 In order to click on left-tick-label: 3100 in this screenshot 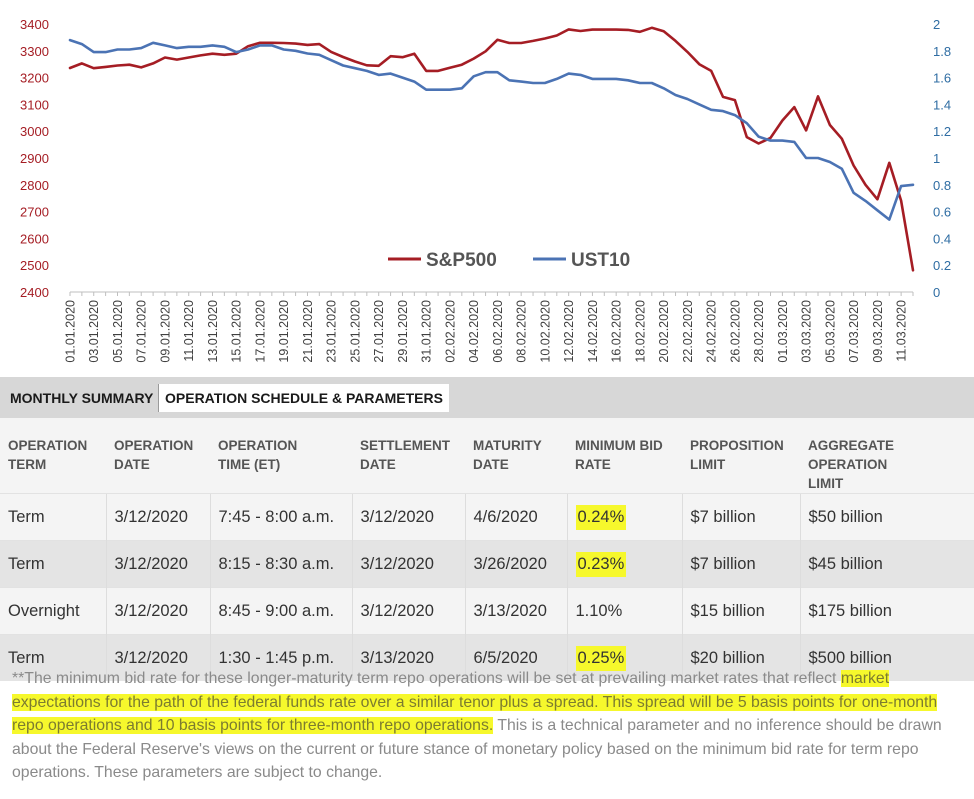, I will do `click(34, 104)`.